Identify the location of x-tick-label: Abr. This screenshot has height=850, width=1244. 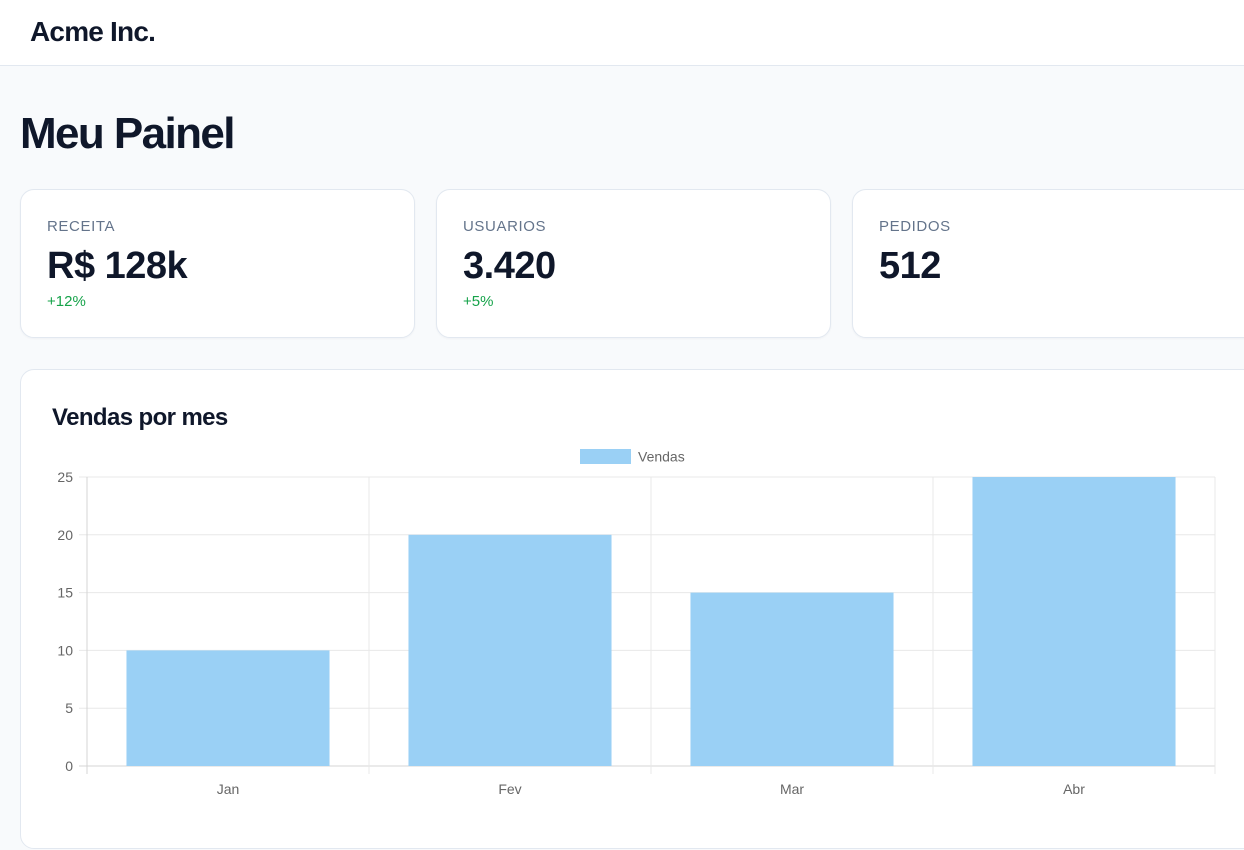
(1074, 789).